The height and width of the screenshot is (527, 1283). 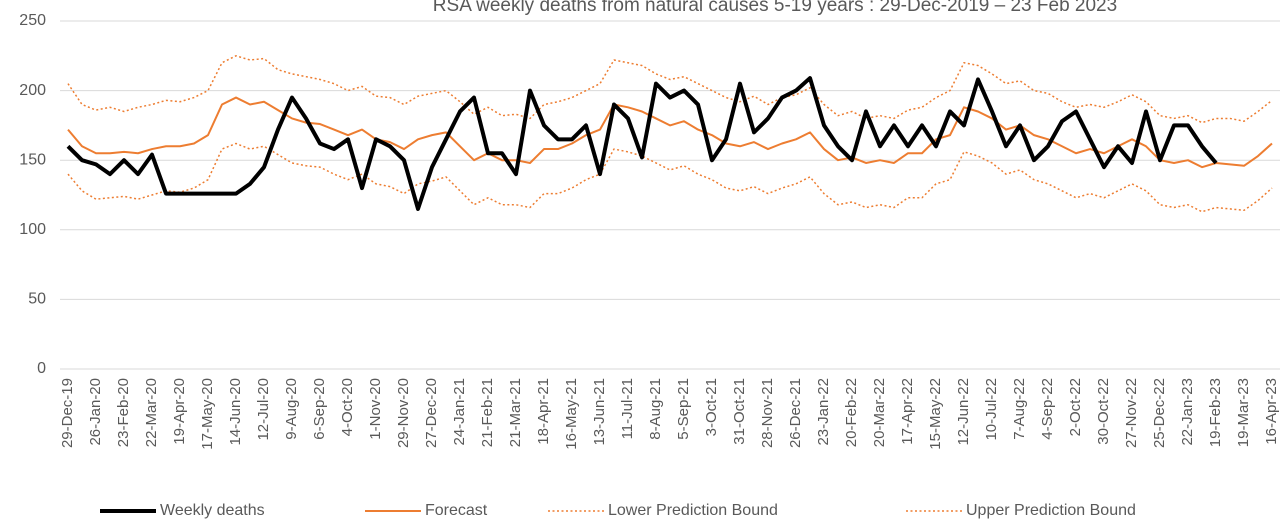 What do you see at coordinates (693, 510) in the screenshot?
I see `legend-label: Lower Prediction Bound` at bounding box center [693, 510].